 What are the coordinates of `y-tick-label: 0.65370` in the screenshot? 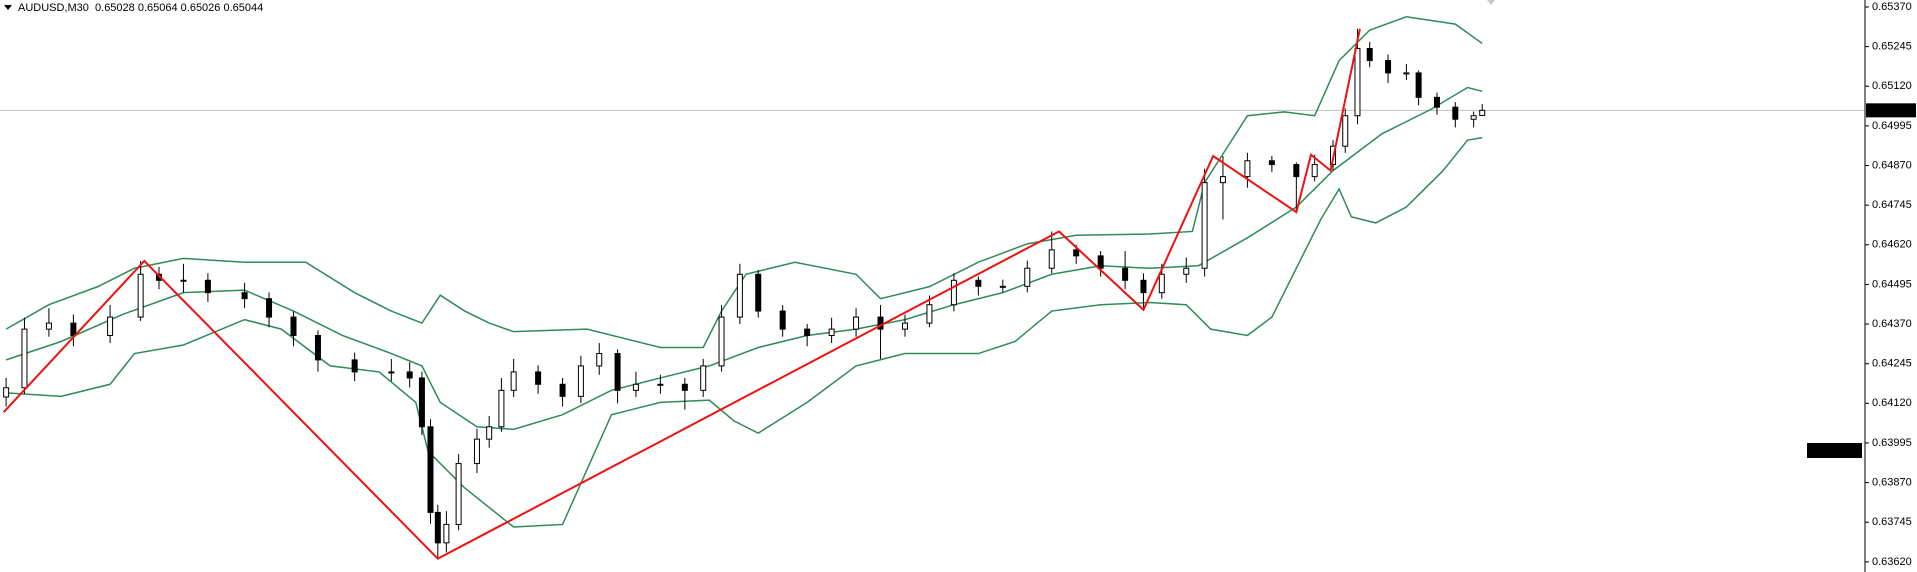 It's located at (1892, 7).